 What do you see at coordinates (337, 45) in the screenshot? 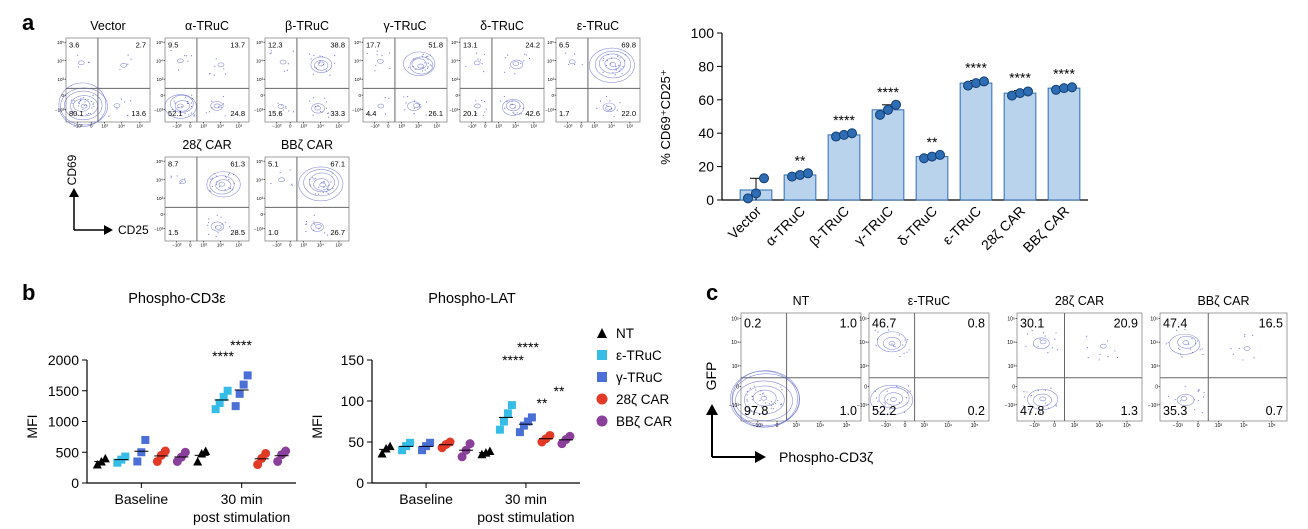
I see `quadrant-upper-right: 38.8` at bounding box center [337, 45].